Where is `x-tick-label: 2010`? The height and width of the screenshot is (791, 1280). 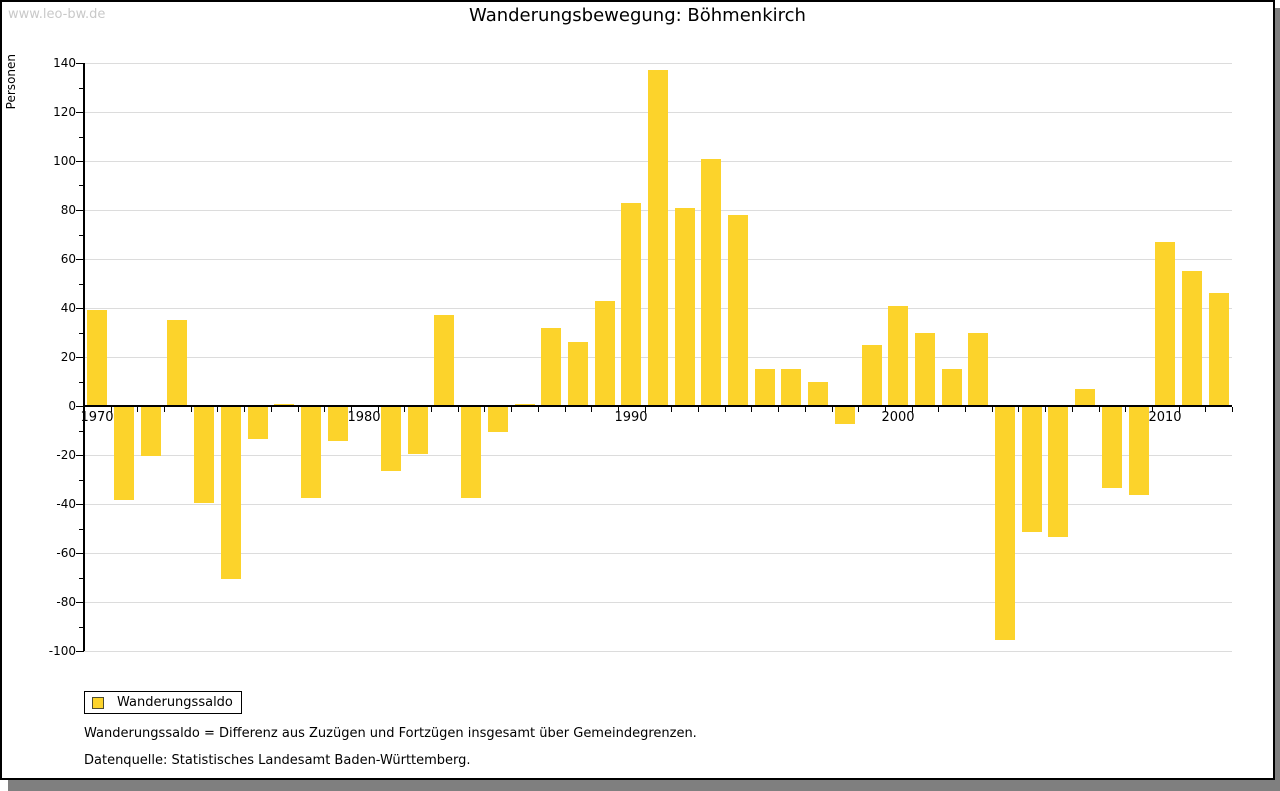
x-tick-label: 2010 is located at coordinates (1165, 417).